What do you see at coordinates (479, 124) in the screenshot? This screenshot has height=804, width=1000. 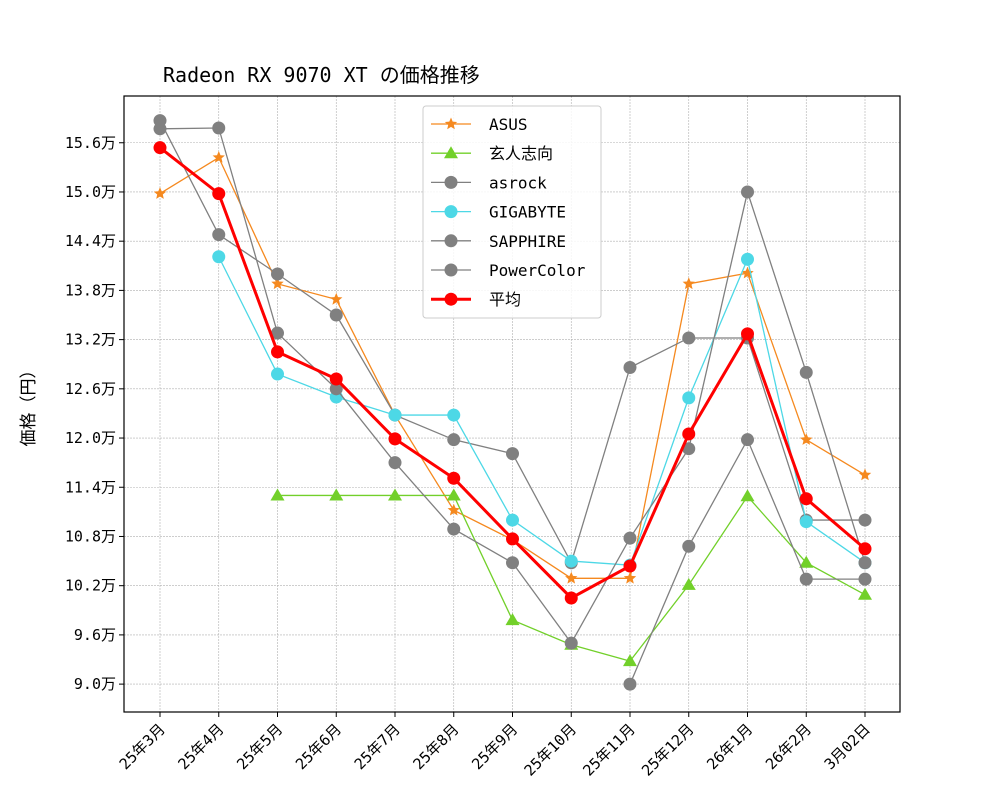 I see `legend-entry: ASUS` at bounding box center [479, 124].